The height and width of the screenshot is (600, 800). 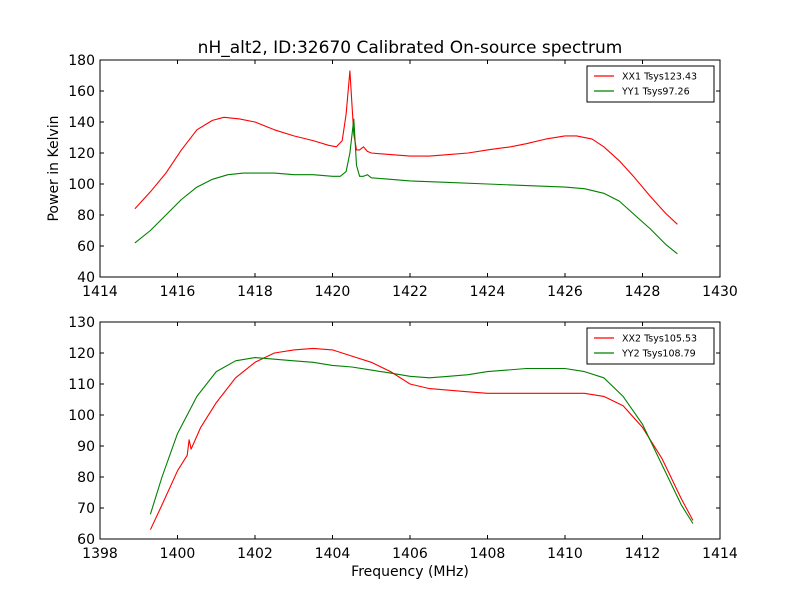 What do you see at coordinates (81, 385) in the screenshot?
I see `bottom-y-tick-label: 110` at bounding box center [81, 385].